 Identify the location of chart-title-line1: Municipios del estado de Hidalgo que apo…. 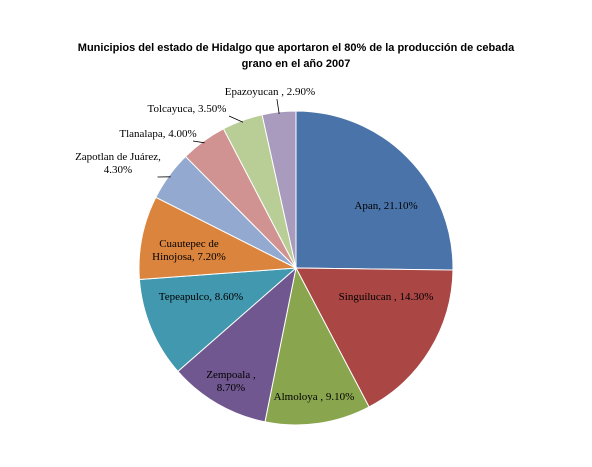
(296, 48).